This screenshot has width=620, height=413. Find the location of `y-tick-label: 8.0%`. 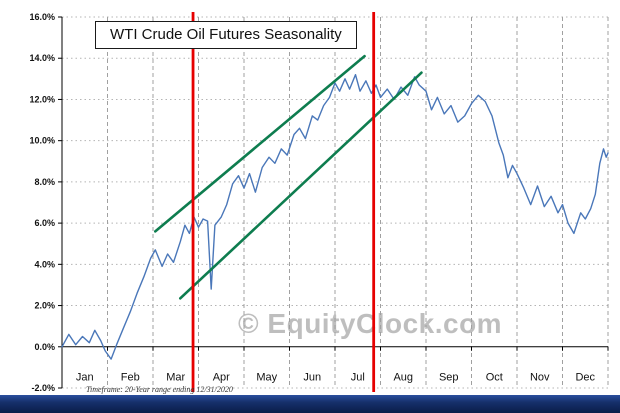

y-tick-label: 8.0% is located at coordinates (44, 182).